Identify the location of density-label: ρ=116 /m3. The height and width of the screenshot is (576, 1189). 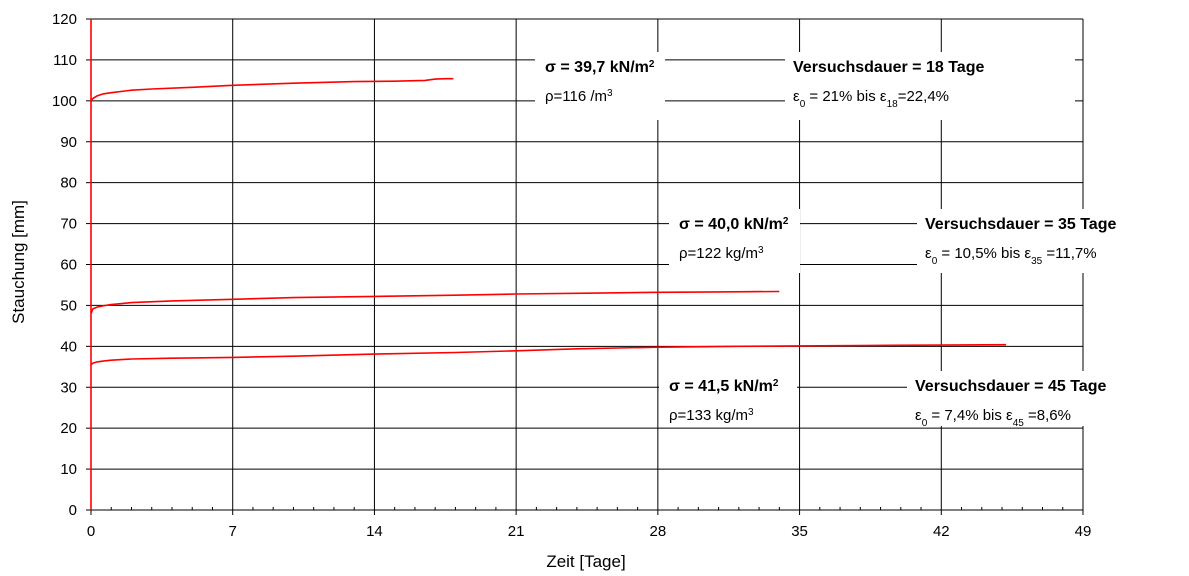
(579, 97).